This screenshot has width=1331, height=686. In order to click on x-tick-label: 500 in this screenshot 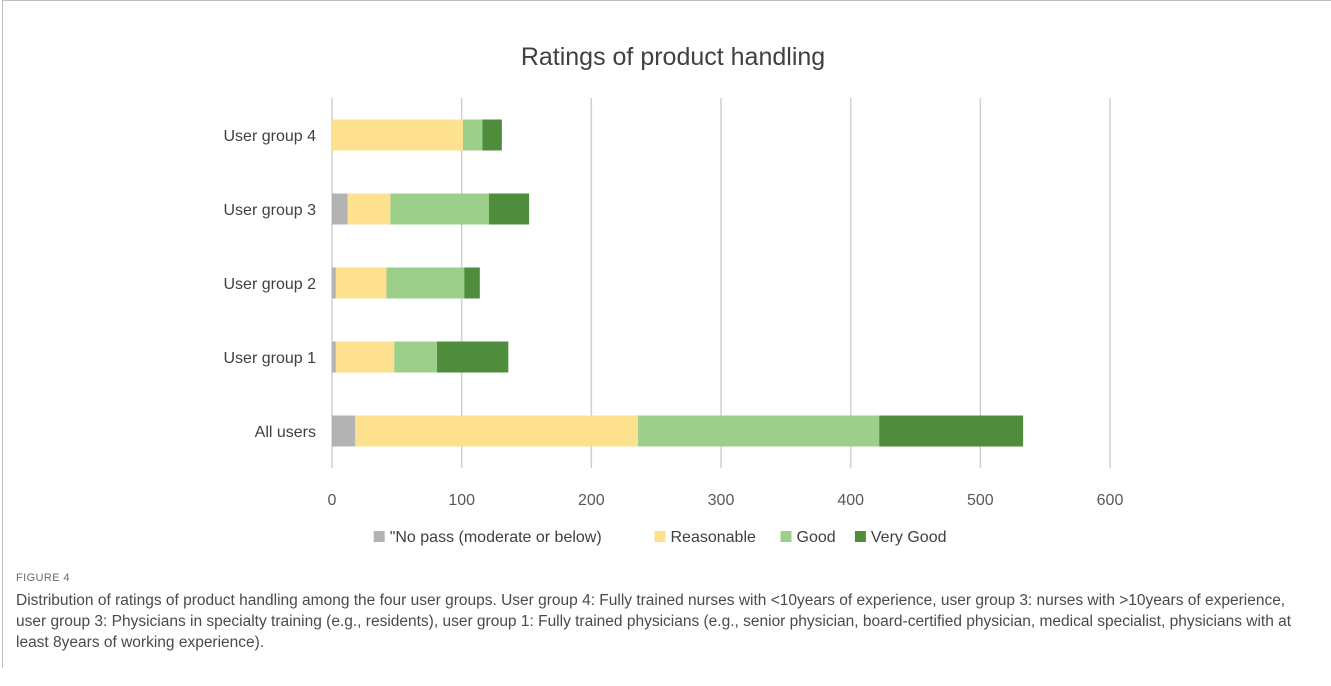, I will do `click(980, 500)`.